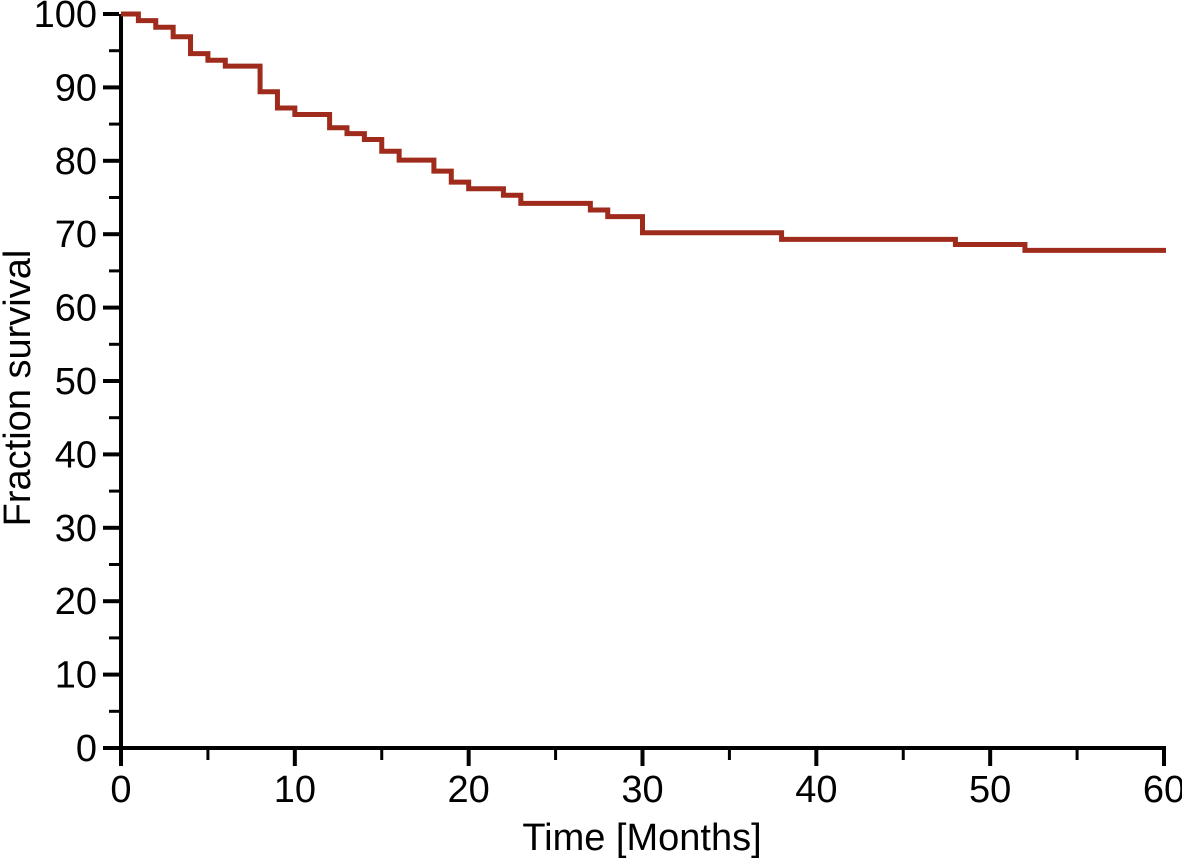  What do you see at coordinates (76, 455) in the screenshot?
I see `y-tick-label: 40` at bounding box center [76, 455].